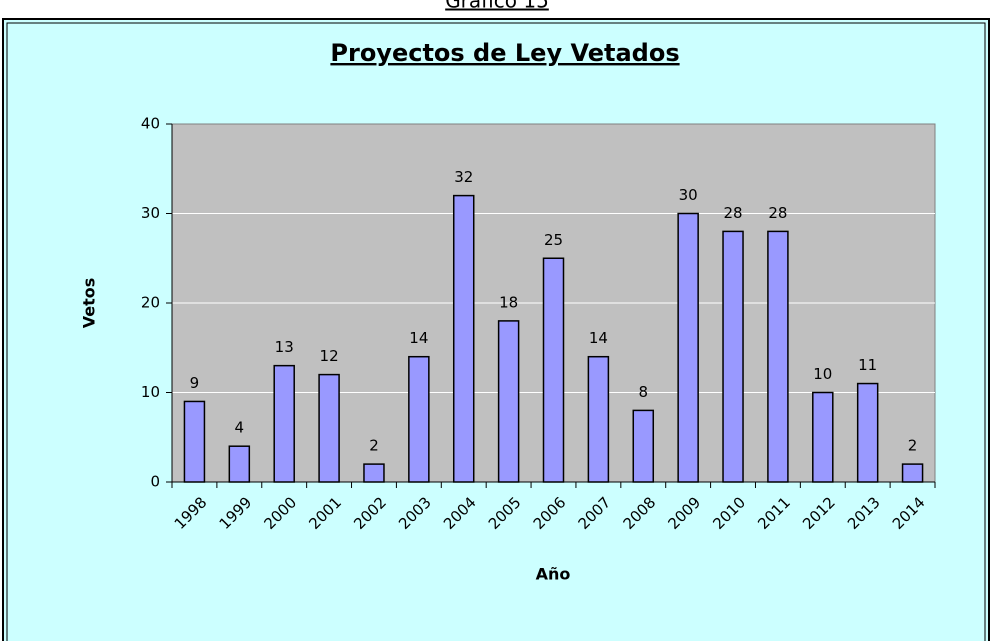 Image resolution: width=993 pixels, height=641 pixels. Describe the element at coordinates (643, 392) in the screenshot. I see `data-label: 8` at that location.